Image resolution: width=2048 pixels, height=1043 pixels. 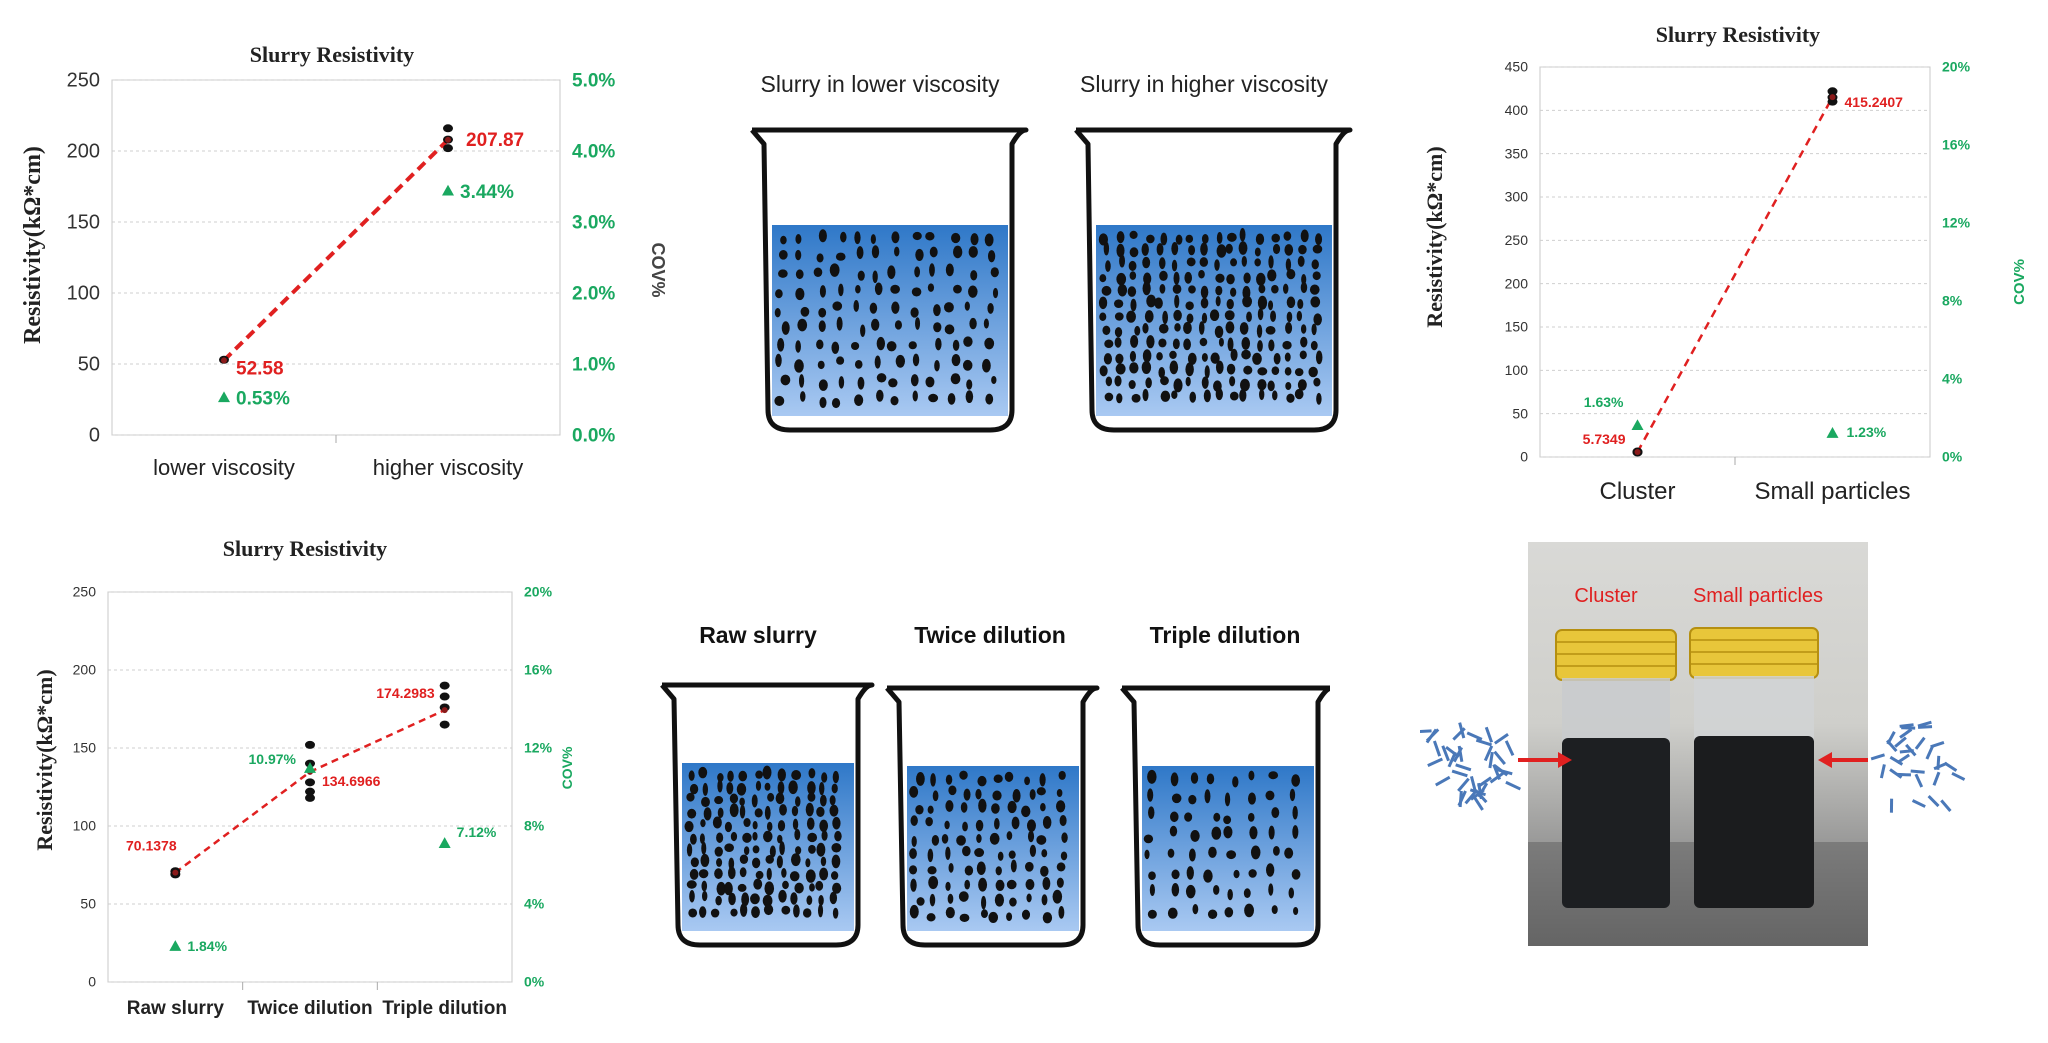 What do you see at coordinates (1517, 197) in the screenshot?
I see `y-tick-label: 300` at bounding box center [1517, 197].